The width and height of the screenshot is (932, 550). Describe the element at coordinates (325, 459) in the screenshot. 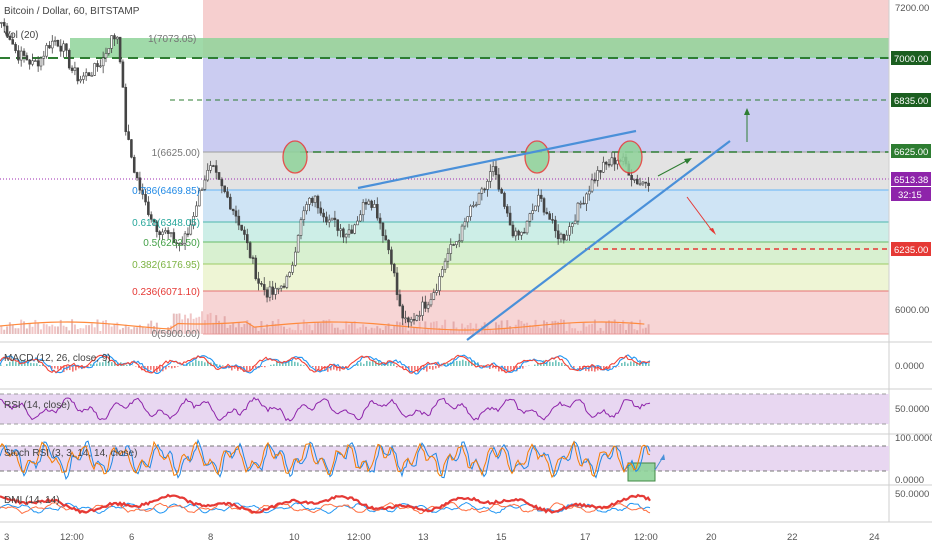

I see `stoch-d-line` at that location.